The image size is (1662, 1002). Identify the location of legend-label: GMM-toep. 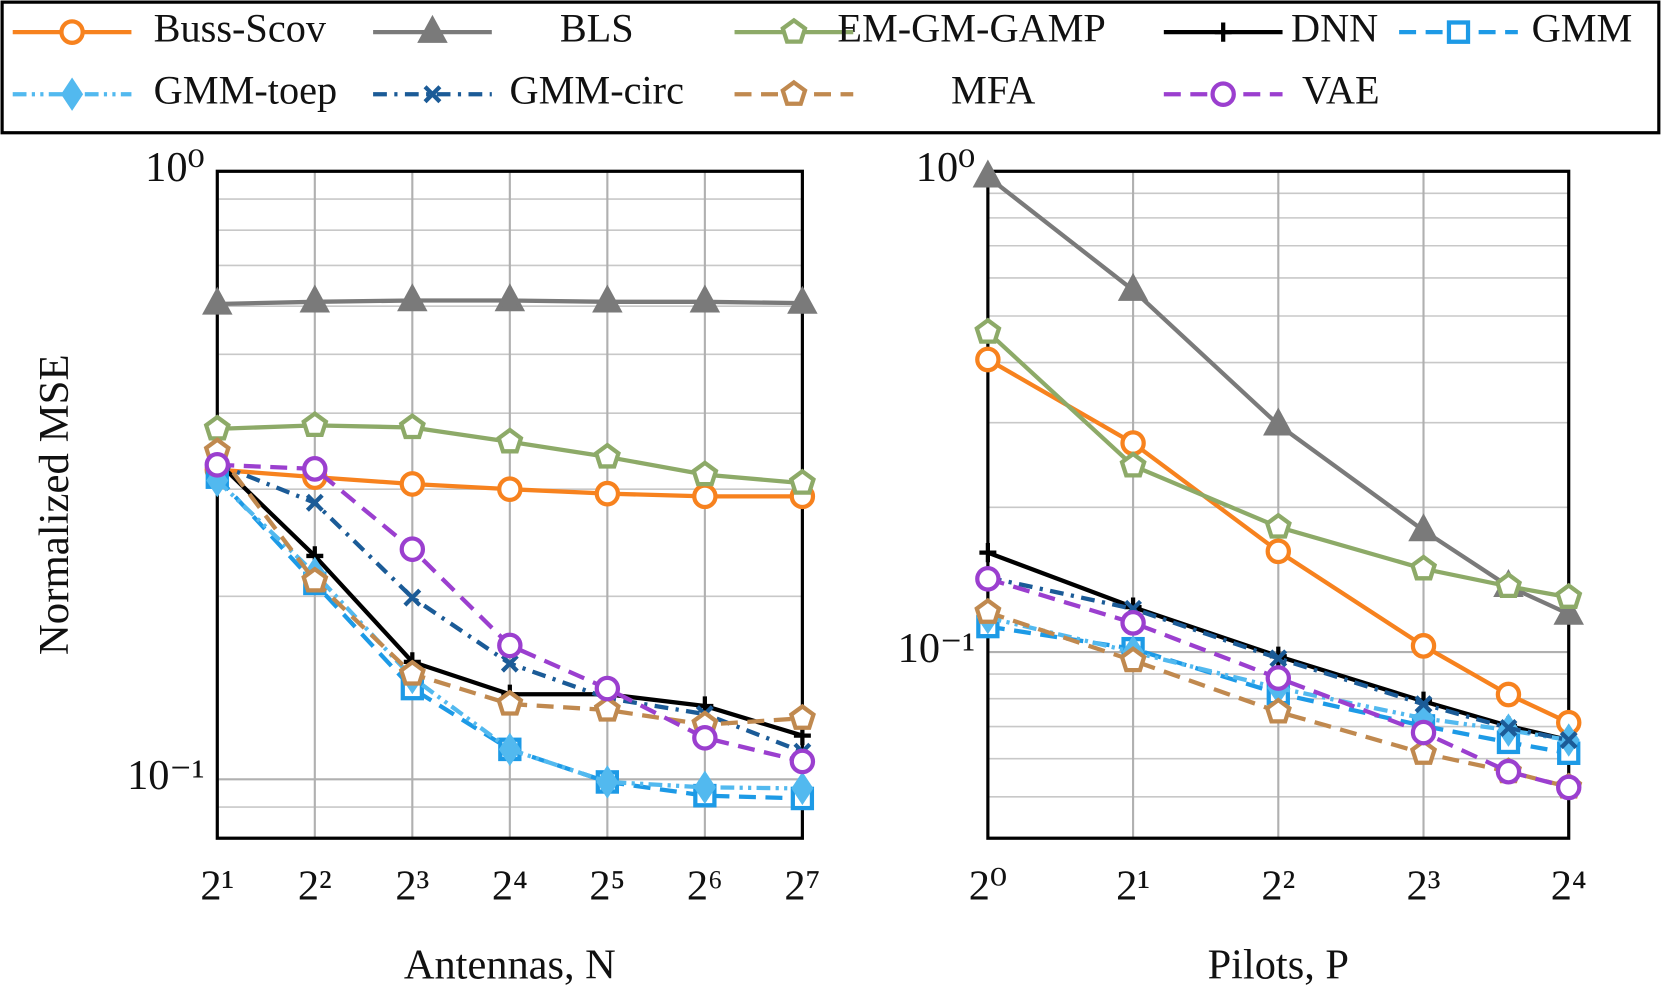
(245, 89).